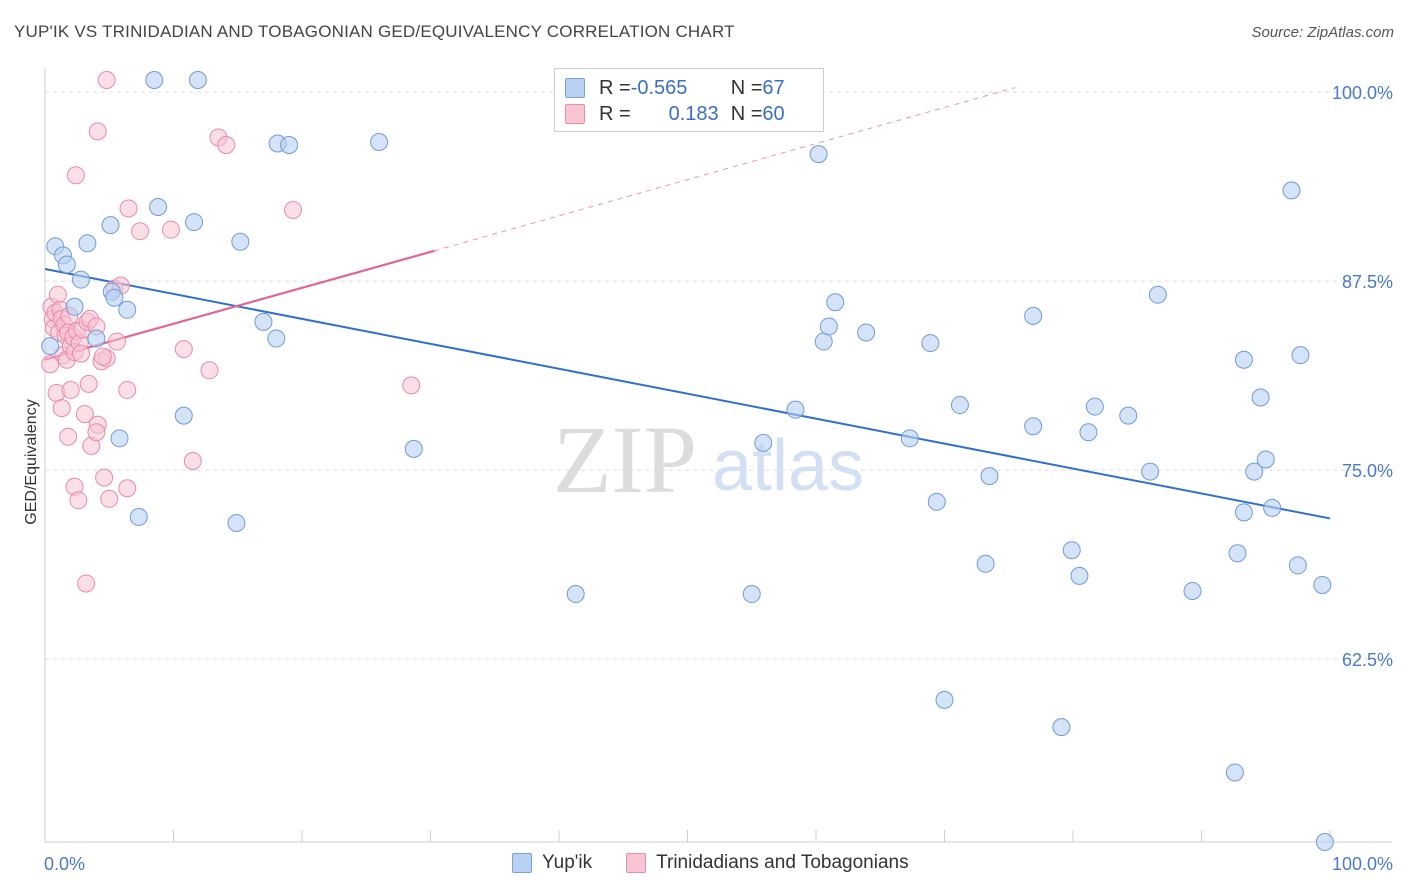 This screenshot has width=1406, height=892. I want to click on legend-label-trinidadians: Trinidadians and Tobagonians, so click(782, 862).